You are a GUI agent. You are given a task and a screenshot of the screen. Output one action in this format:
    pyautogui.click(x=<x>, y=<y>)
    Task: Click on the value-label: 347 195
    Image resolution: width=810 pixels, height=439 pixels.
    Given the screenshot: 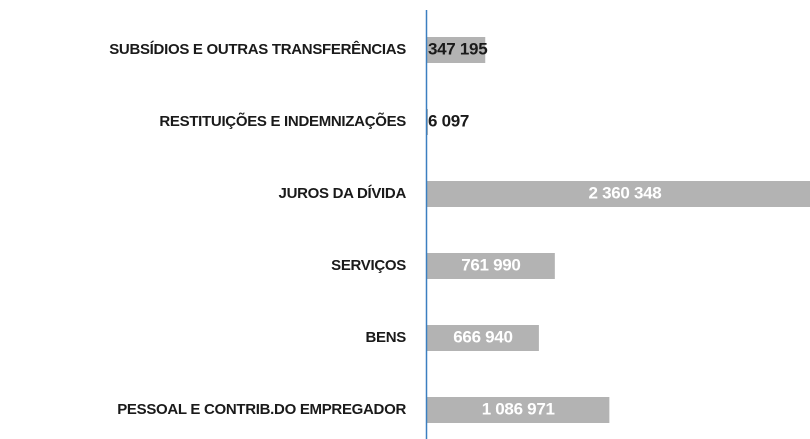 What is the action you would take?
    pyautogui.click(x=457, y=48)
    